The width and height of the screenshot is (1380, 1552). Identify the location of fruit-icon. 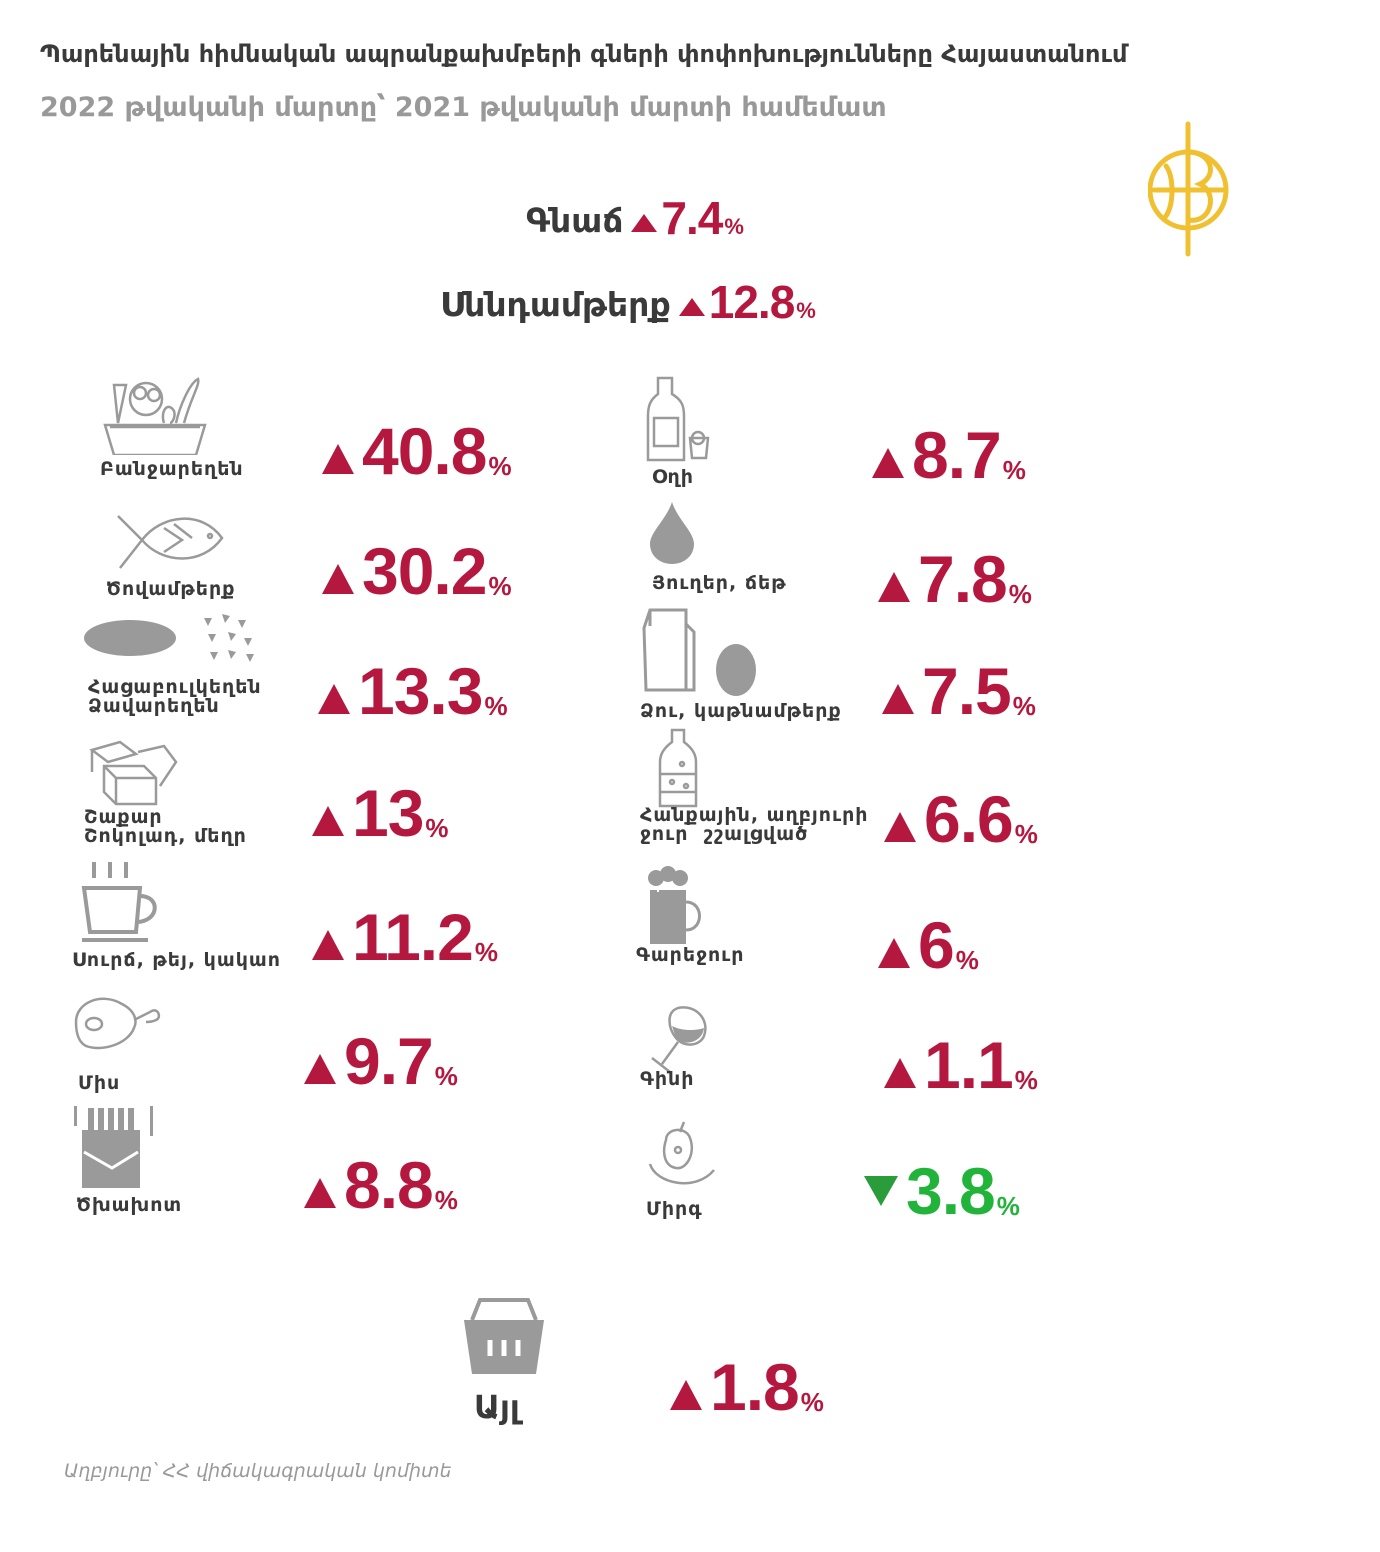
(682, 1155).